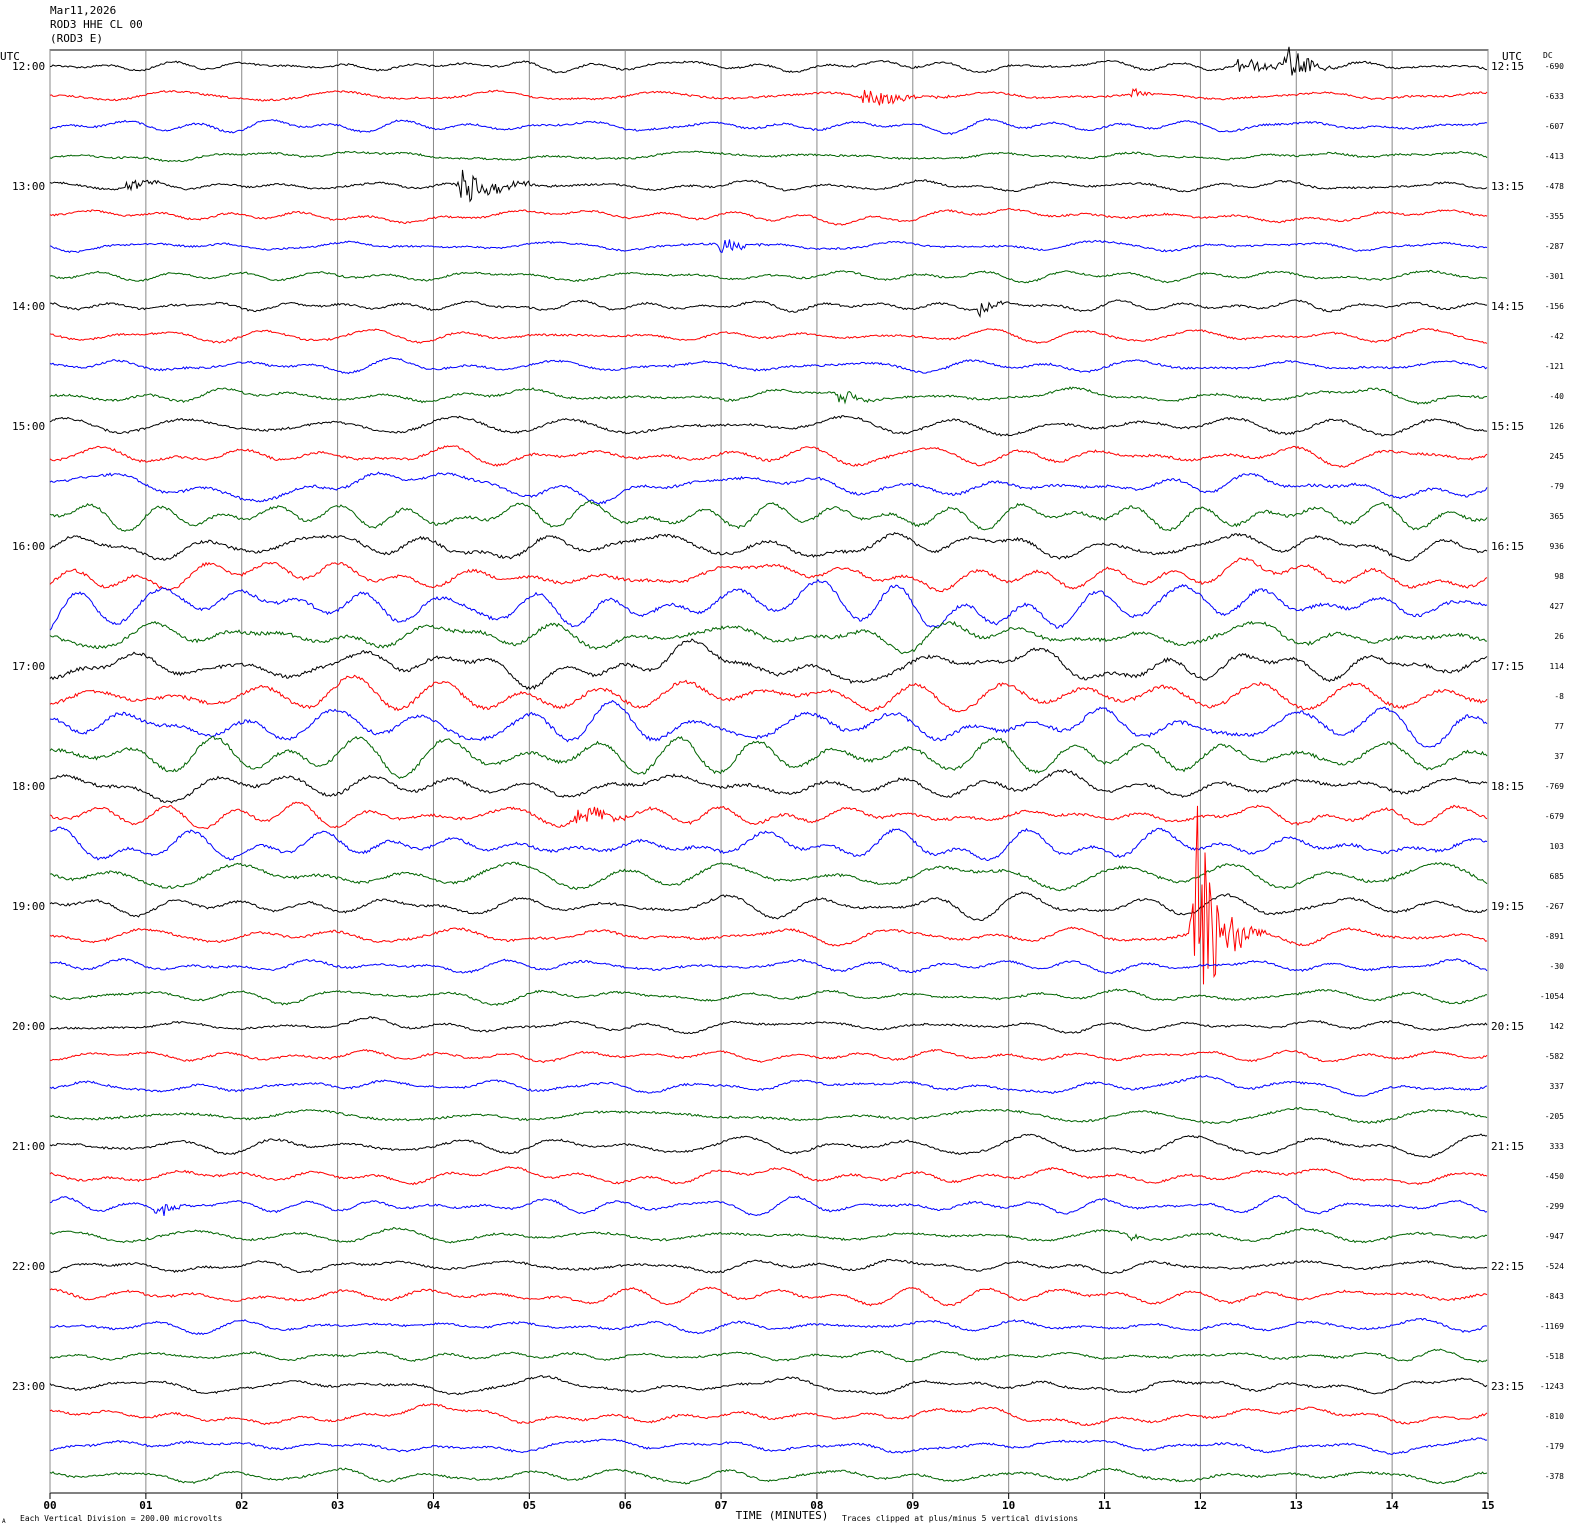 This screenshot has height=1534, width=1570. I want to click on dc-offset-label: 685, so click(1557, 876).